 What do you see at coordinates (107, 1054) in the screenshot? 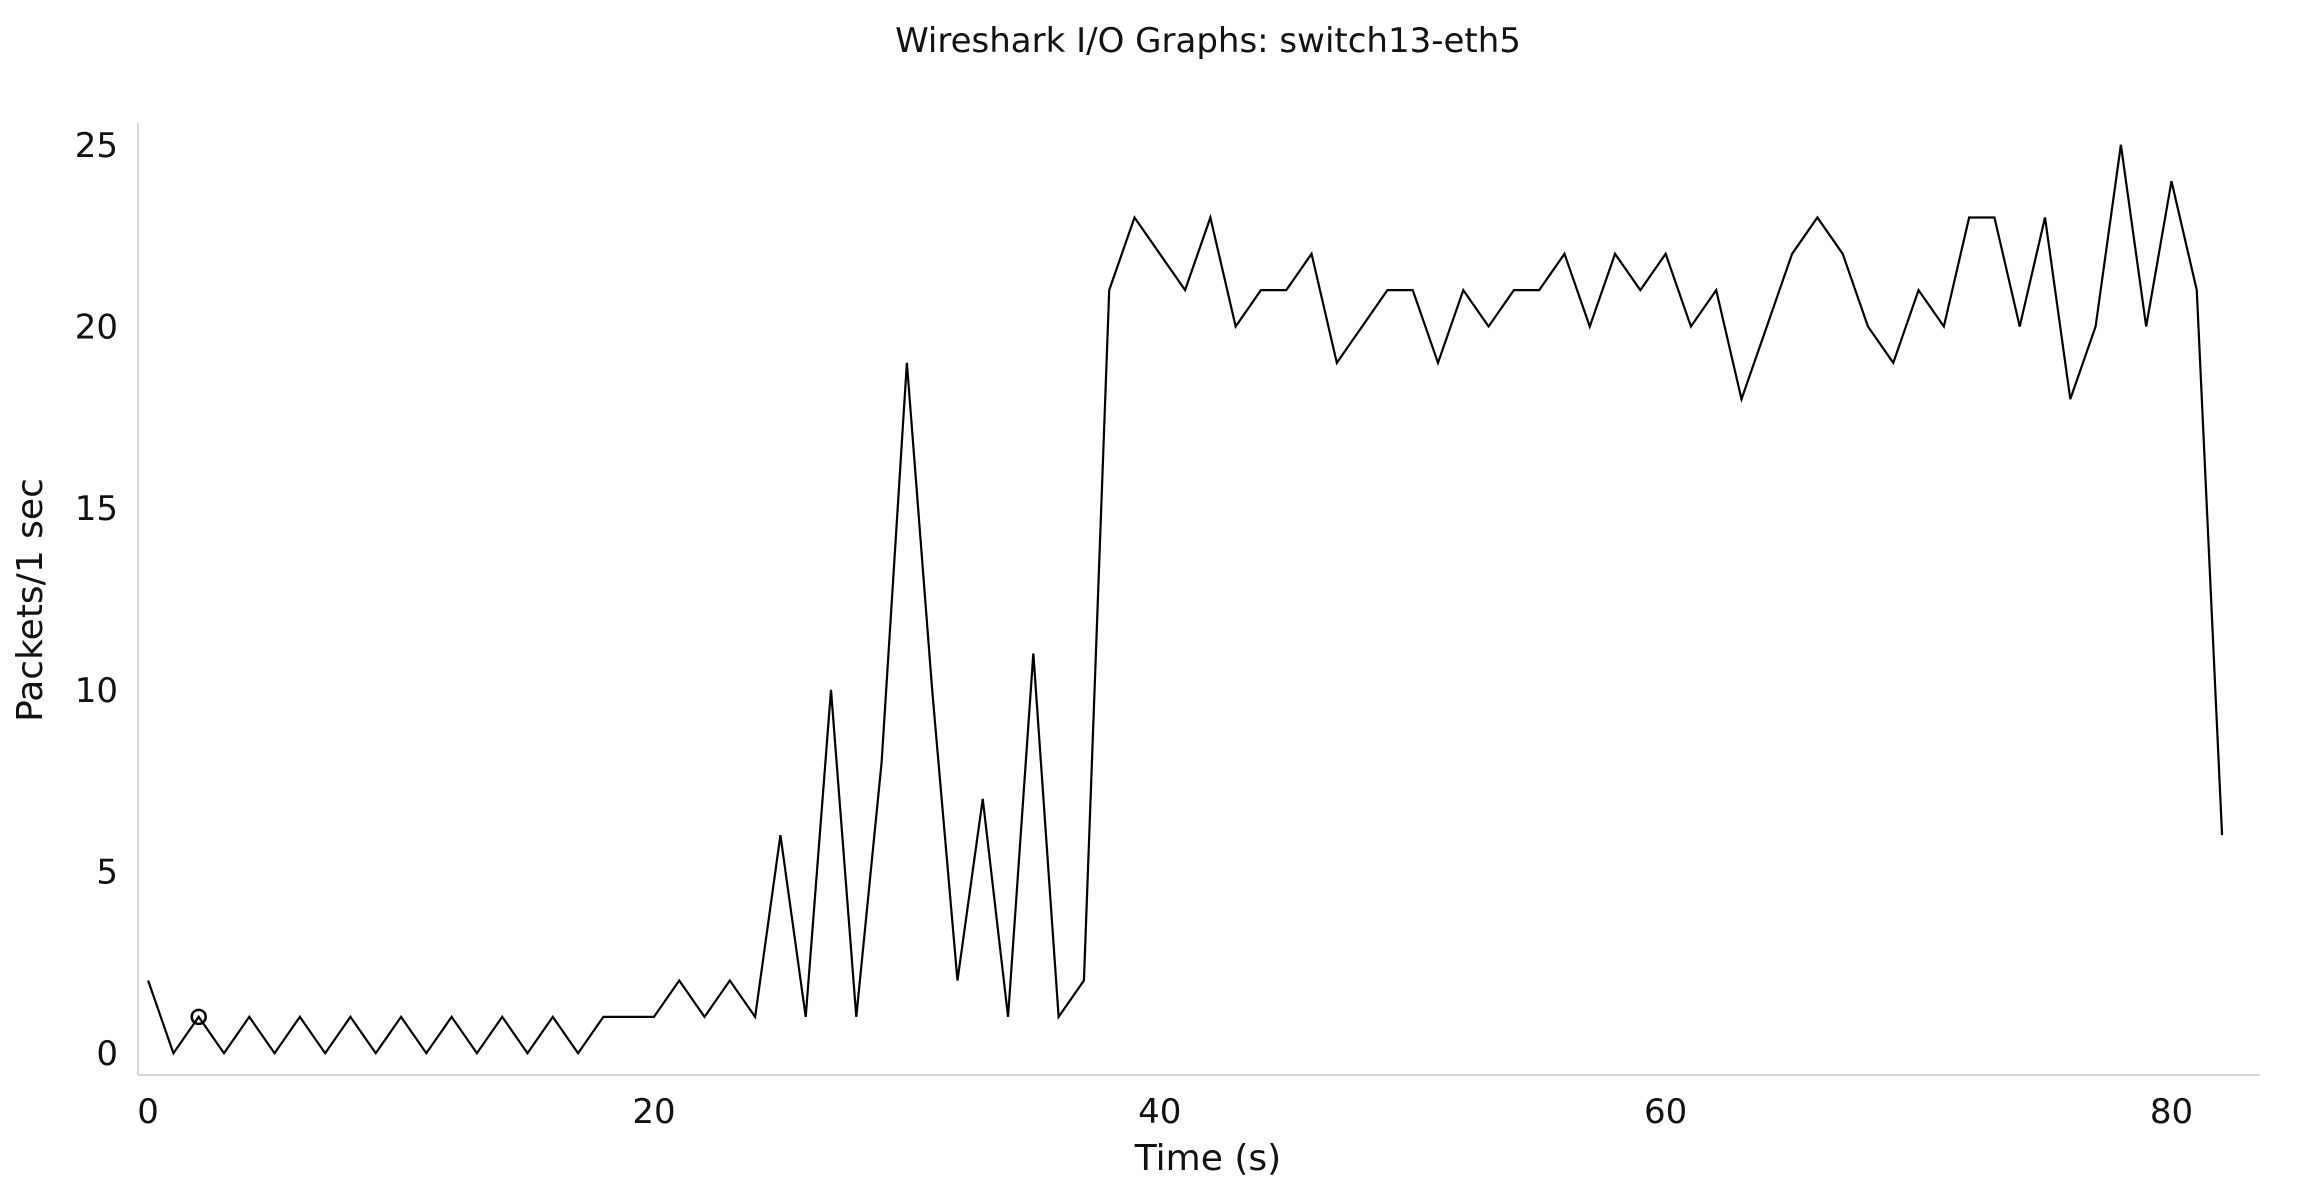
I see `y-tick-label: 0` at bounding box center [107, 1054].